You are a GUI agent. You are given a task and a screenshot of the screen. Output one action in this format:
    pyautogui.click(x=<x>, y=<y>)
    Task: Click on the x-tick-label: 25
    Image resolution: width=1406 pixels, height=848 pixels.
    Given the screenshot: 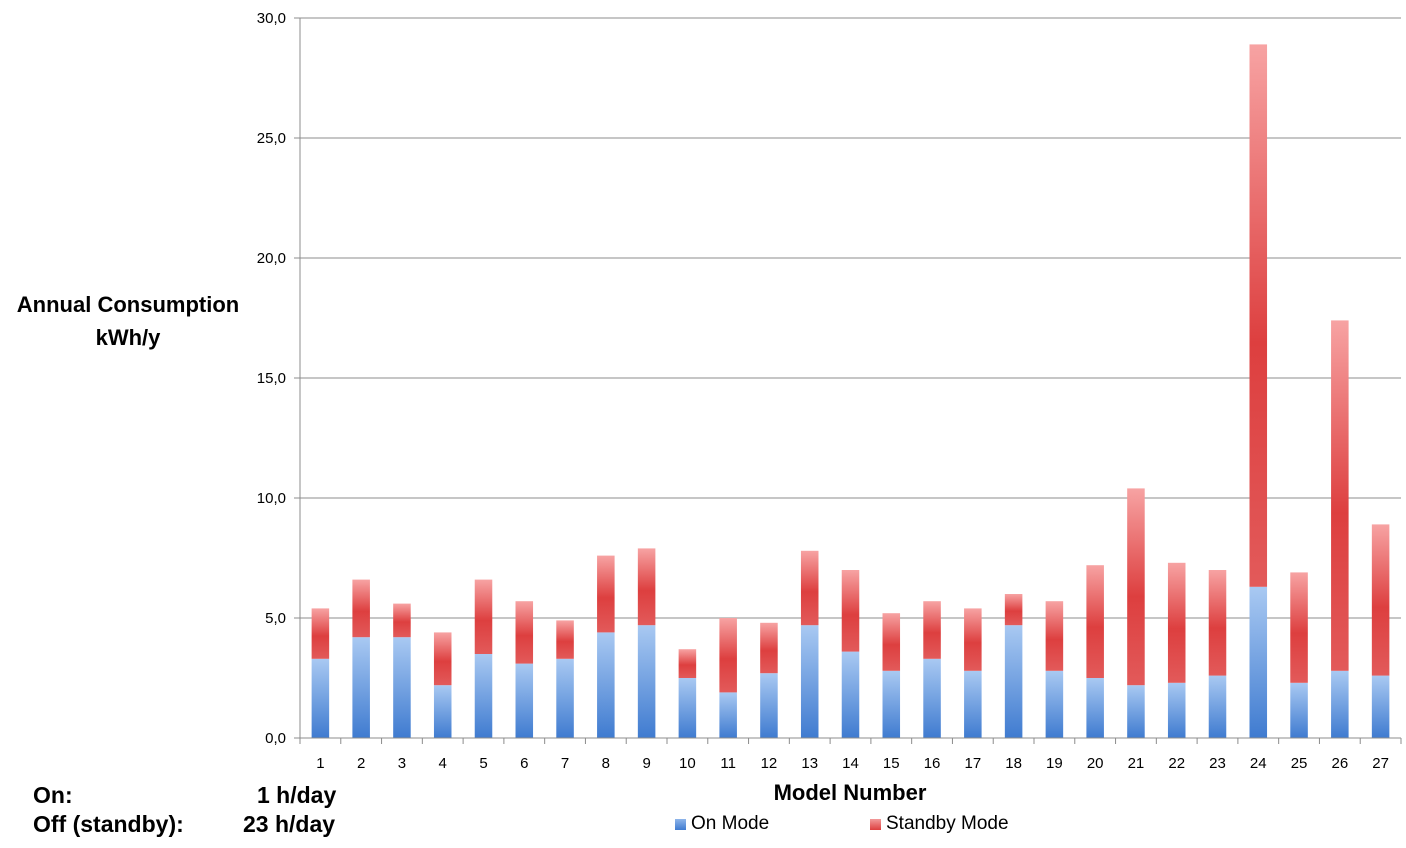 What is the action you would take?
    pyautogui.click(x=1299, y=763)
    